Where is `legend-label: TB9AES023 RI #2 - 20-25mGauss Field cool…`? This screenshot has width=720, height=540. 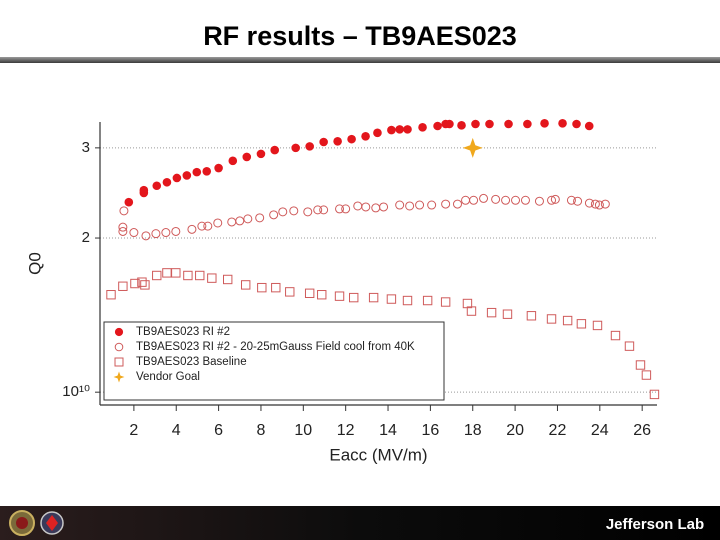
legend-label: TB9AES023 RI #2 - 20-25mGauss Field cool… is located at coordinates (275, 347).